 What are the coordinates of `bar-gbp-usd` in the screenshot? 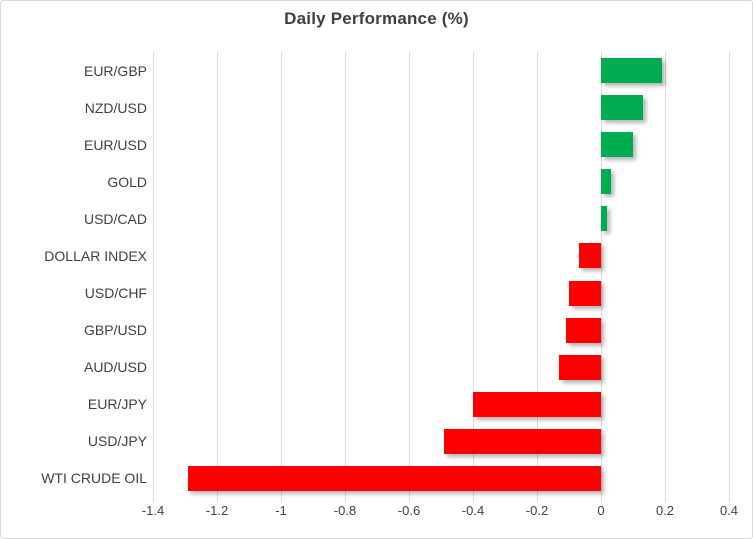 It's located at (583, 330).